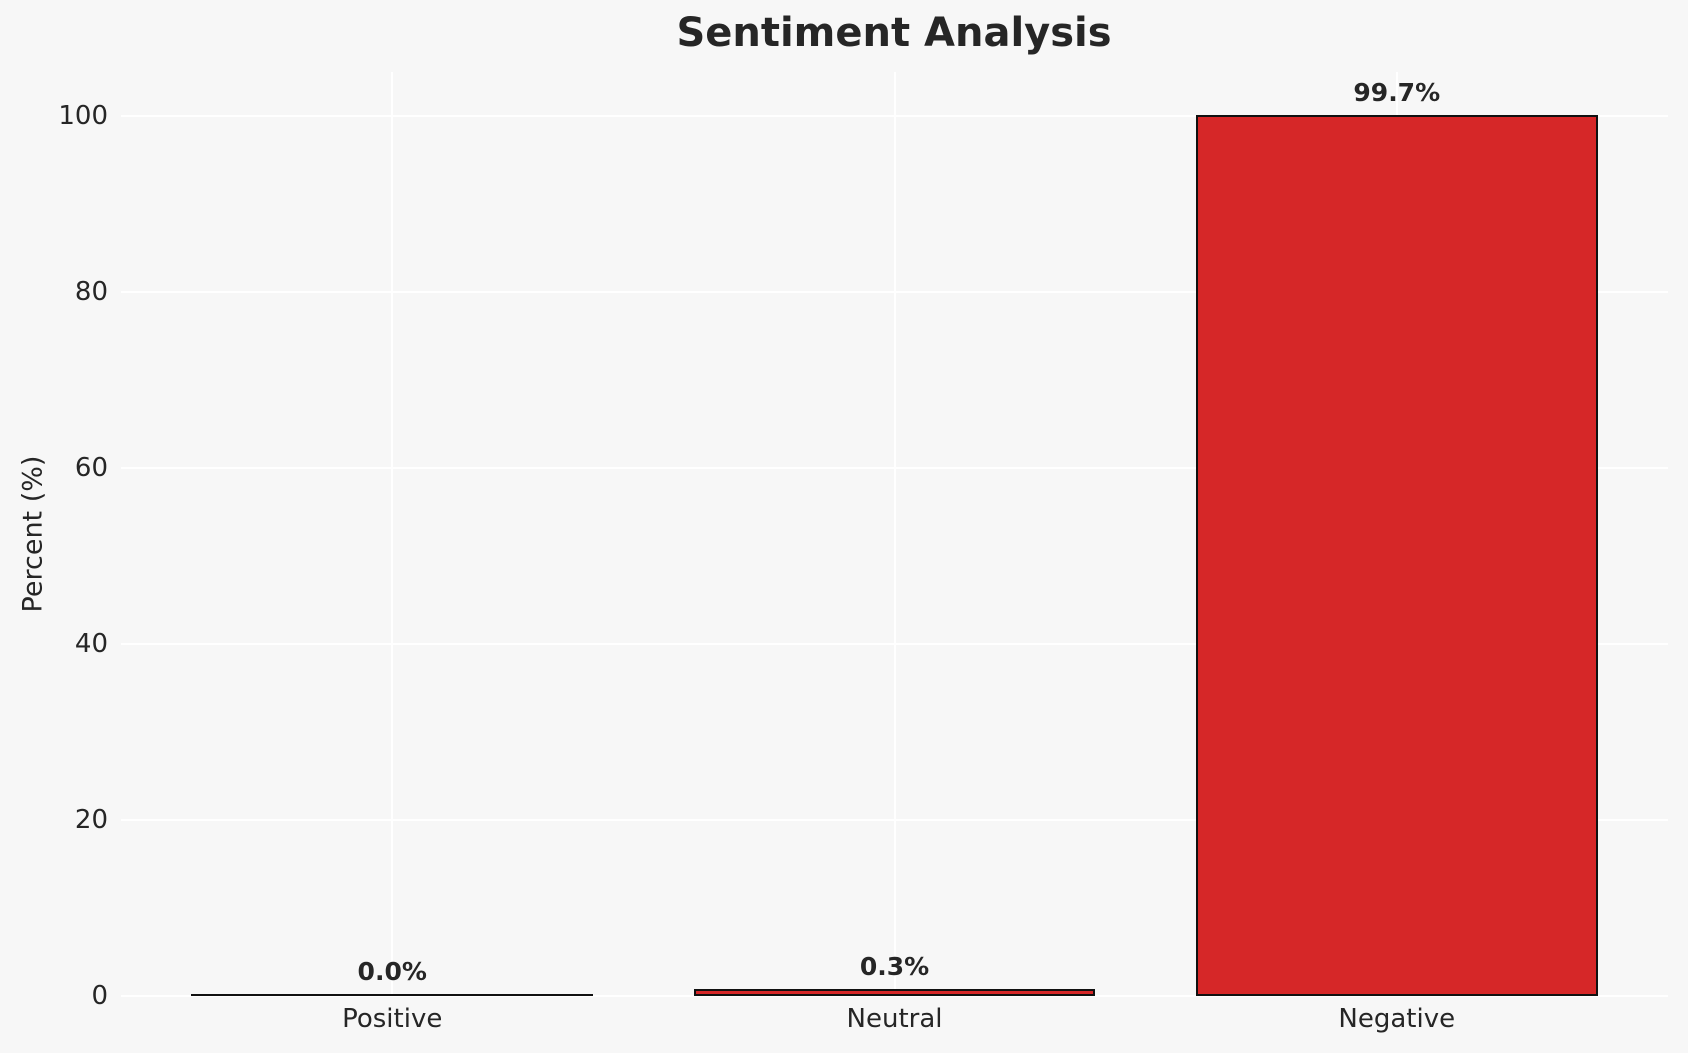  I want to click on ytick-40: 40, so click(91, 644).